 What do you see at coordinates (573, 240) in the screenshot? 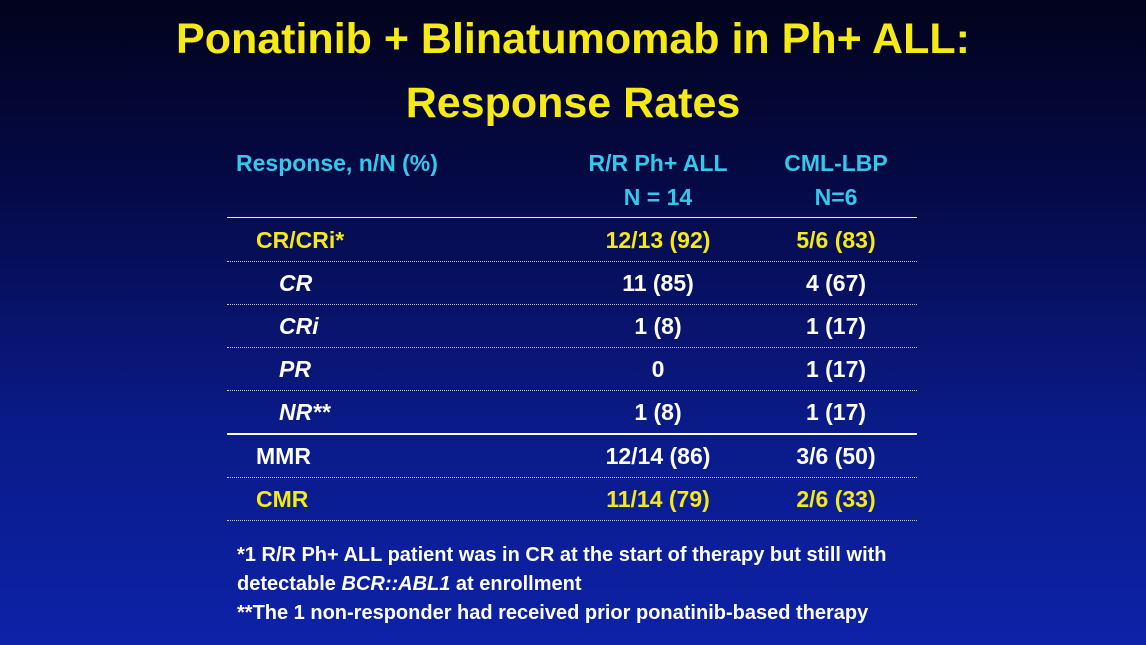
I see `table-row: CR/CRi* 12/13 (92) 5/6 (83)` at bounding box center [573, 240].